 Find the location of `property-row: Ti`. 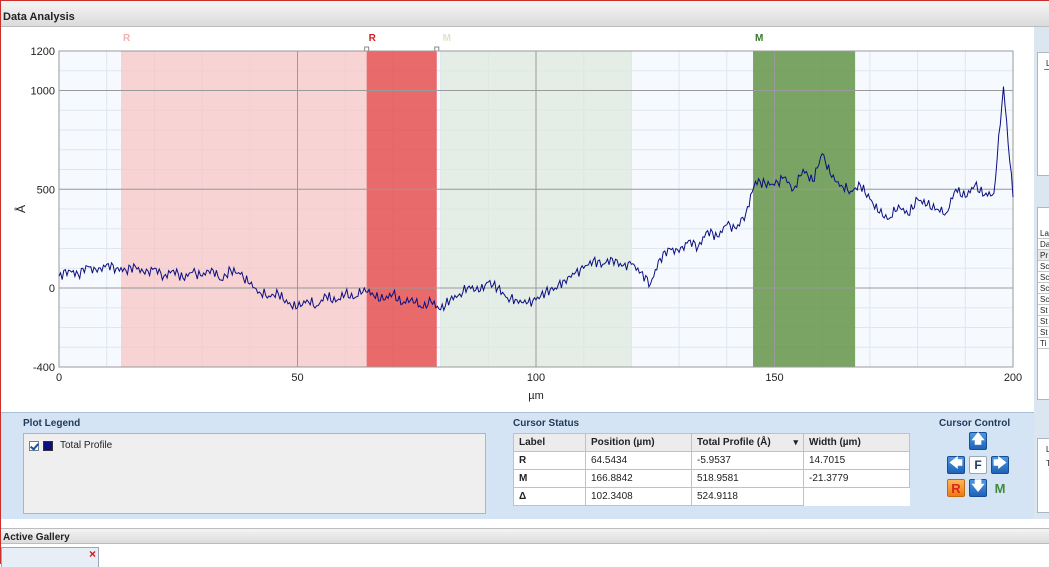

property-row: Ti is located at coordinates (1043, 343).